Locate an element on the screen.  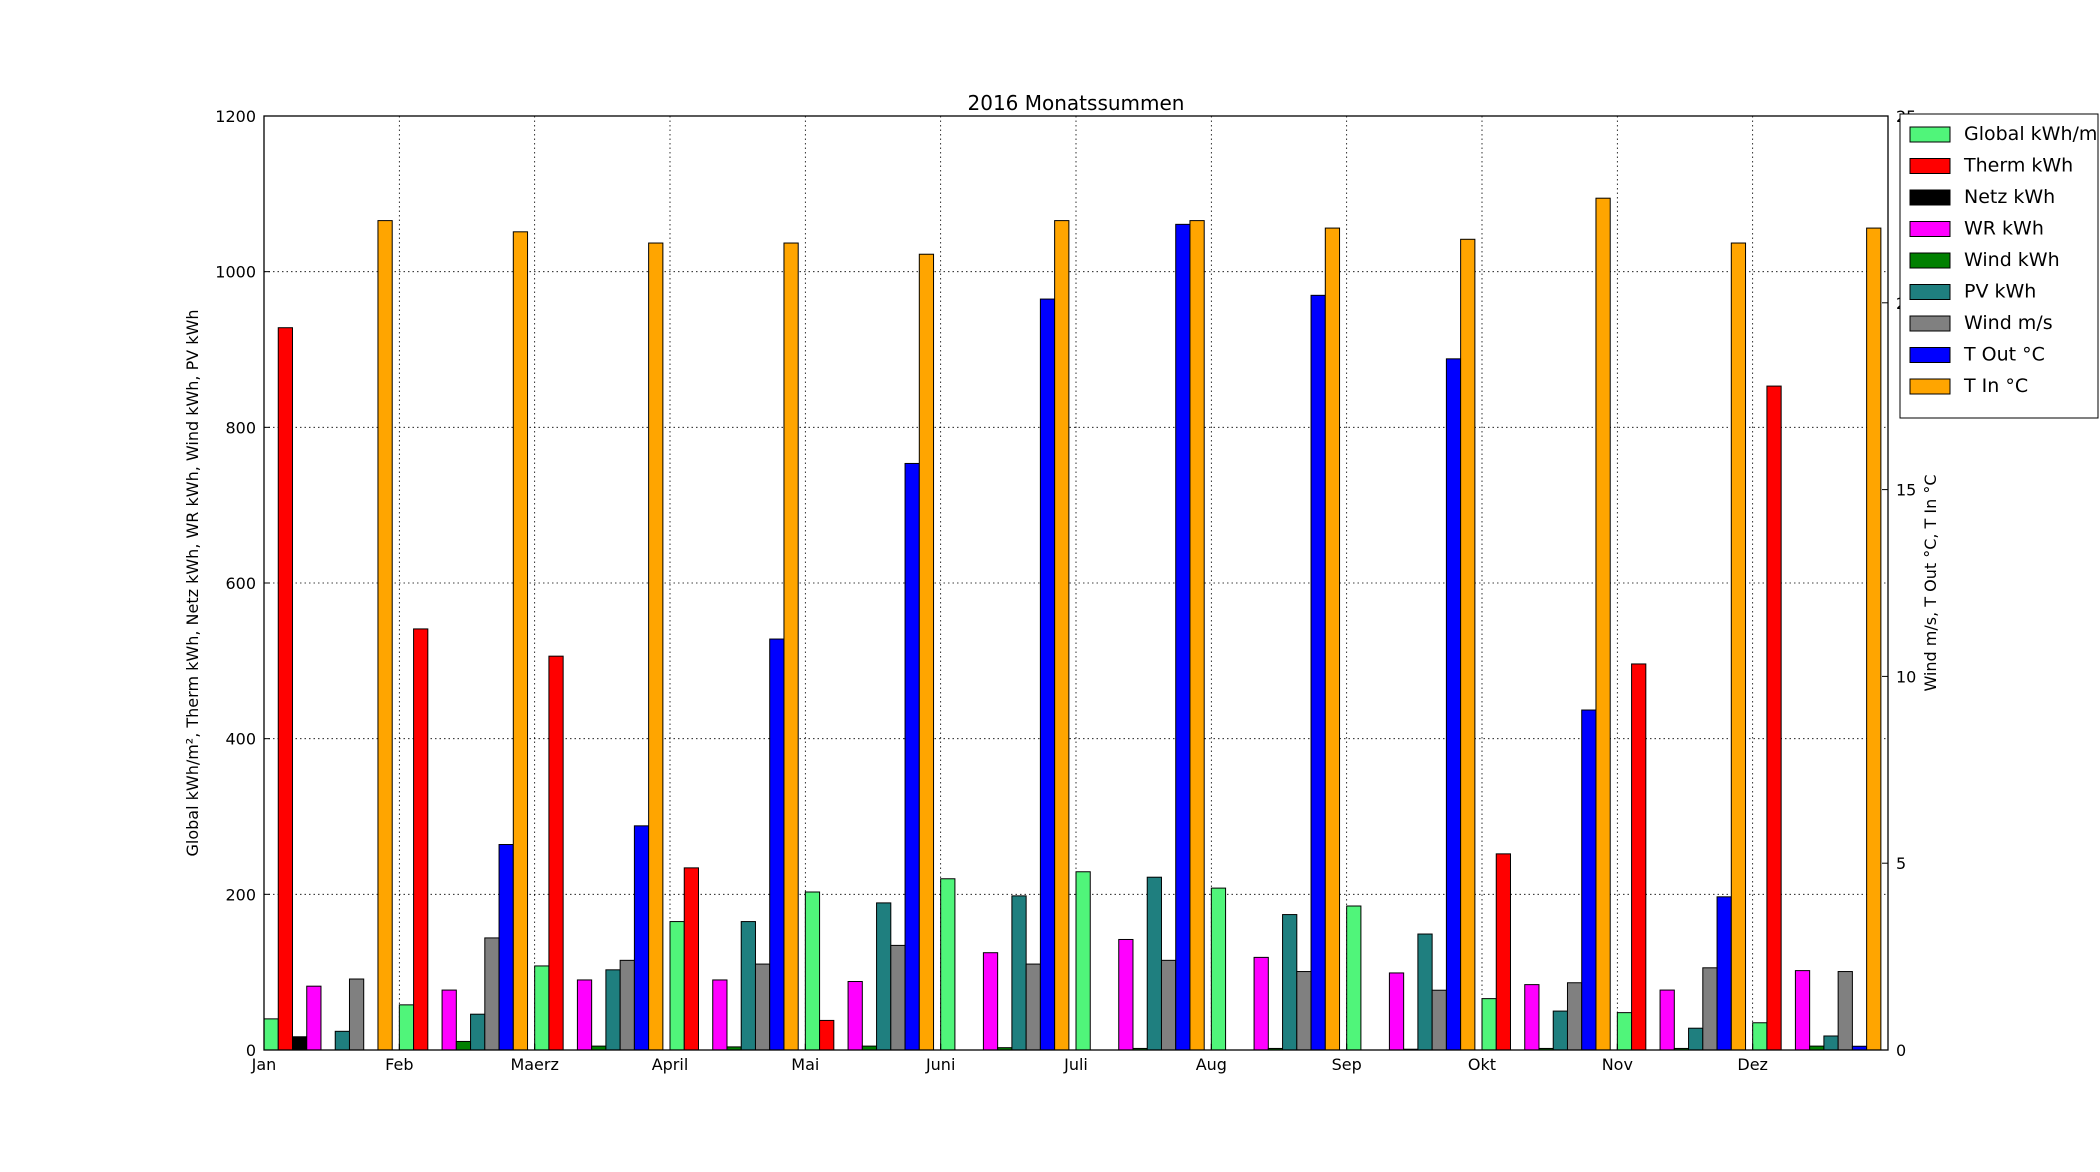
y-tick-label-left: 1200 is located at coordinates (235, 116).